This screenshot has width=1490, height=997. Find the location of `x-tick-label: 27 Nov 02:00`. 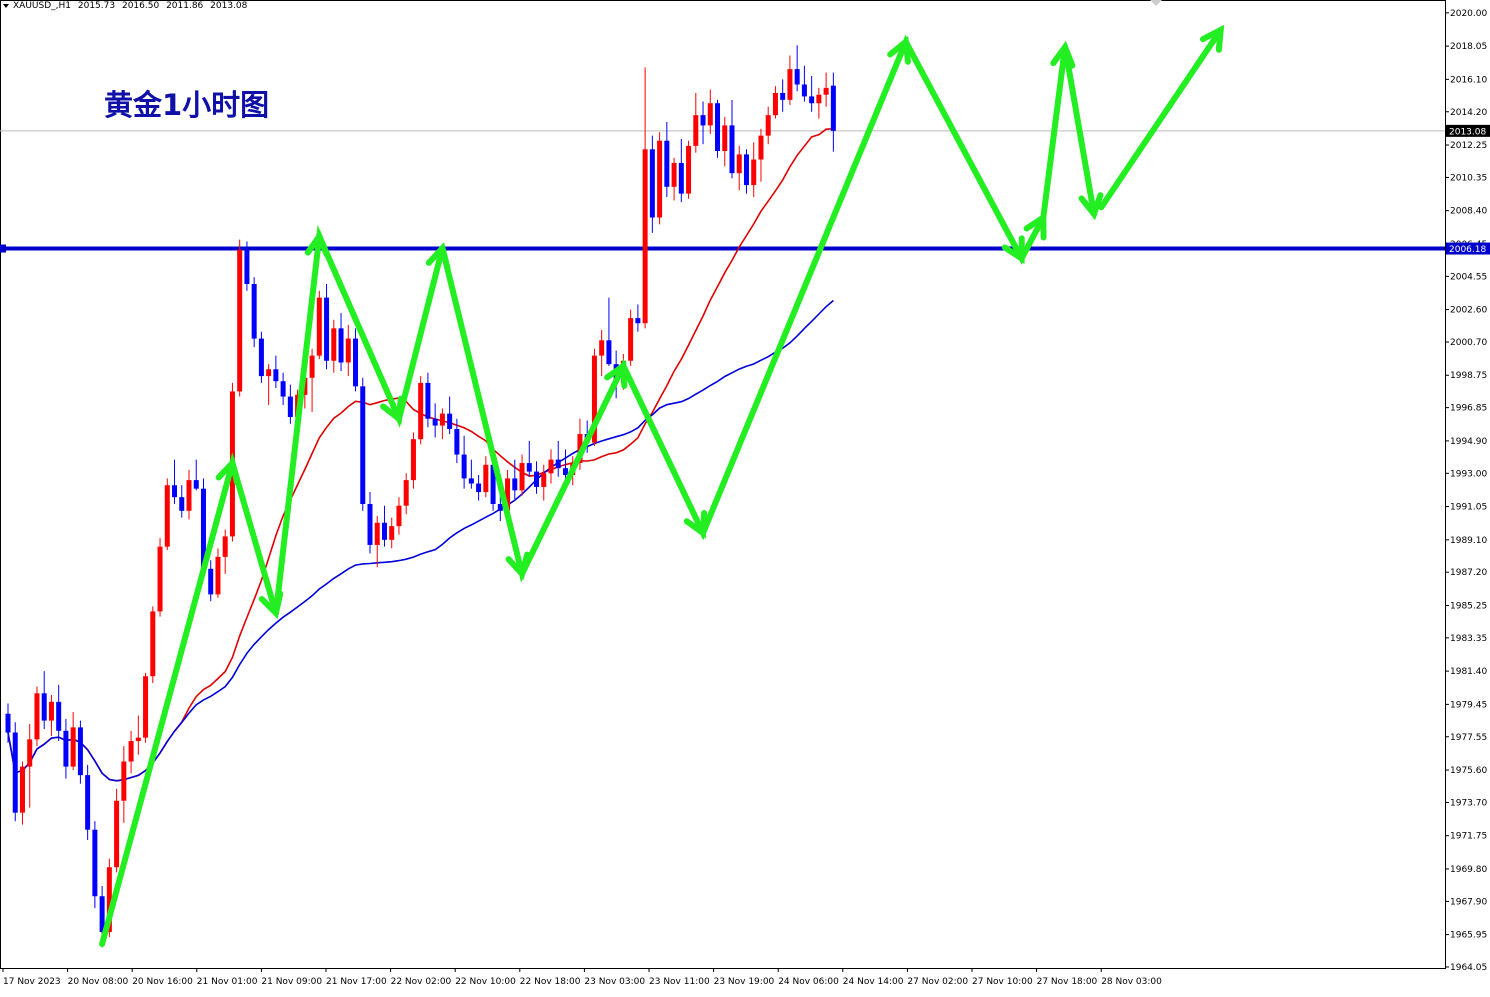

x-tick-label: 27 Nov 02:00 is located at coordinates (937, 982).